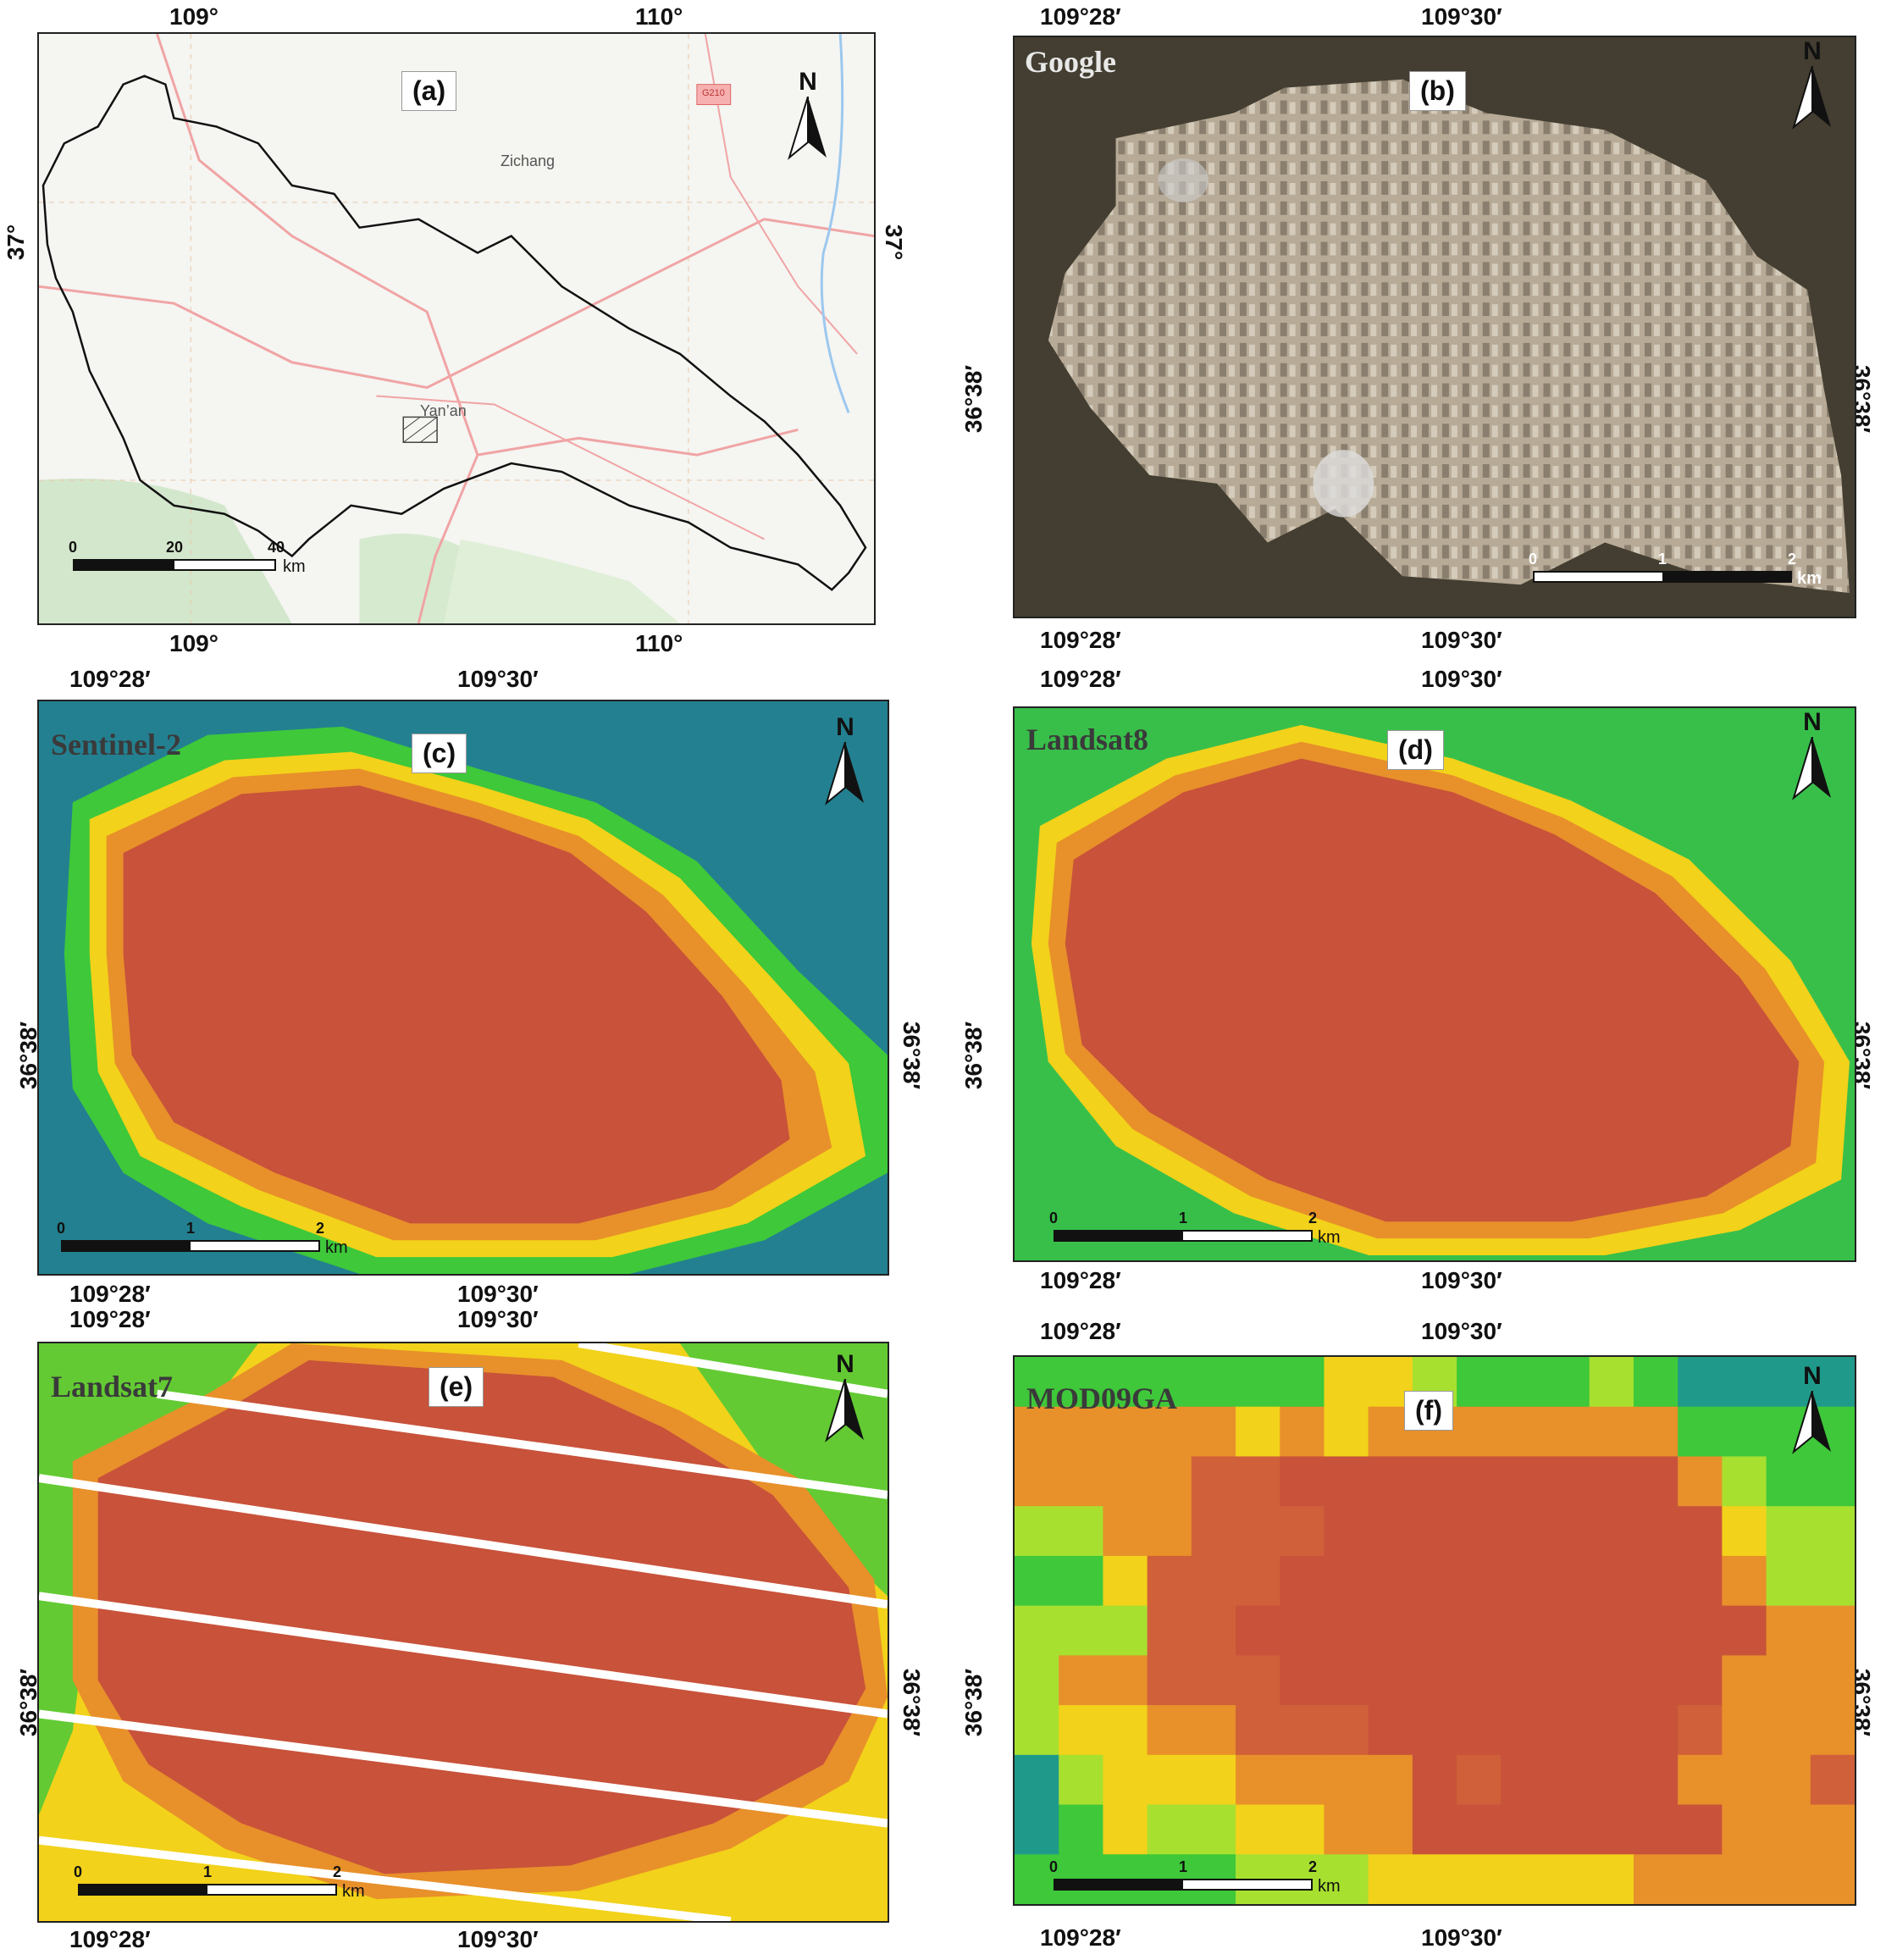  Describe the element at coordinates (117, 744) in the screenshot. I see `source-label-sentinel2: Sentinel-2` at that location.